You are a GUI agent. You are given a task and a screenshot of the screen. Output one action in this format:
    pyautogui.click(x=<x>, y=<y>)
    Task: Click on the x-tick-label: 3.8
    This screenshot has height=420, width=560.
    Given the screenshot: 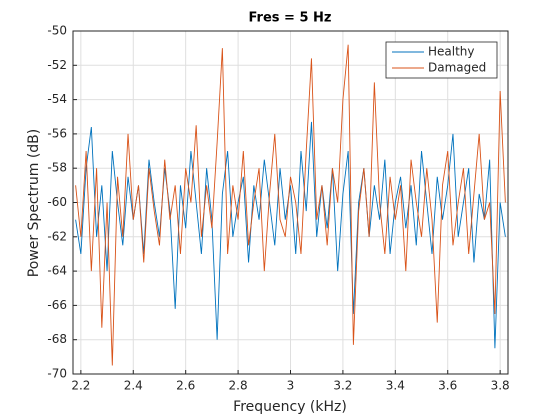 What is the action you would take?
    pyautogui.click(x=500, y=386)
    